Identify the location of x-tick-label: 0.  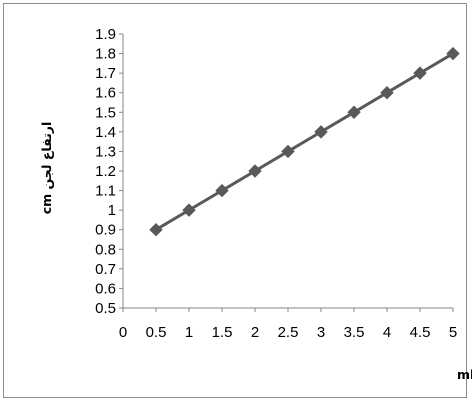
(123, 332).